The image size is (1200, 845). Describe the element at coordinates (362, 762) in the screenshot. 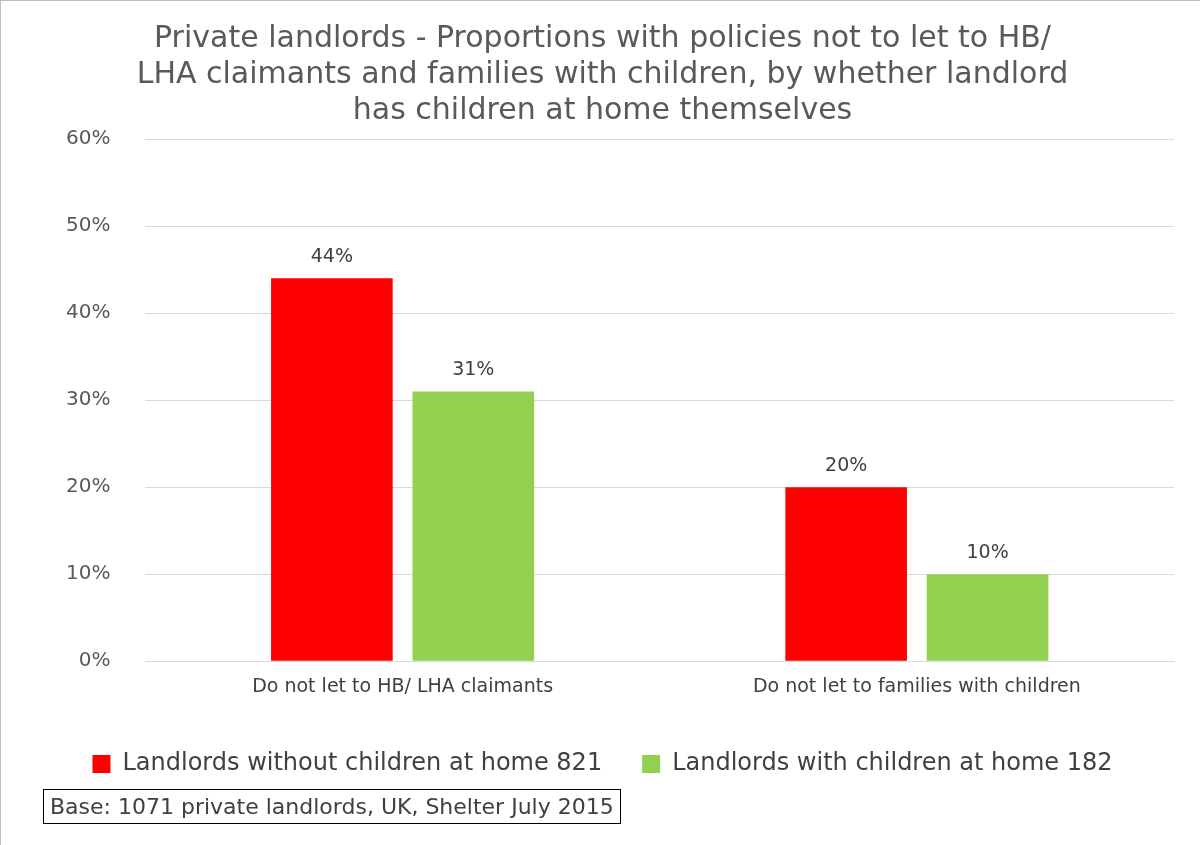

I see `legend-label: Landlords without children at home 821` at that location.